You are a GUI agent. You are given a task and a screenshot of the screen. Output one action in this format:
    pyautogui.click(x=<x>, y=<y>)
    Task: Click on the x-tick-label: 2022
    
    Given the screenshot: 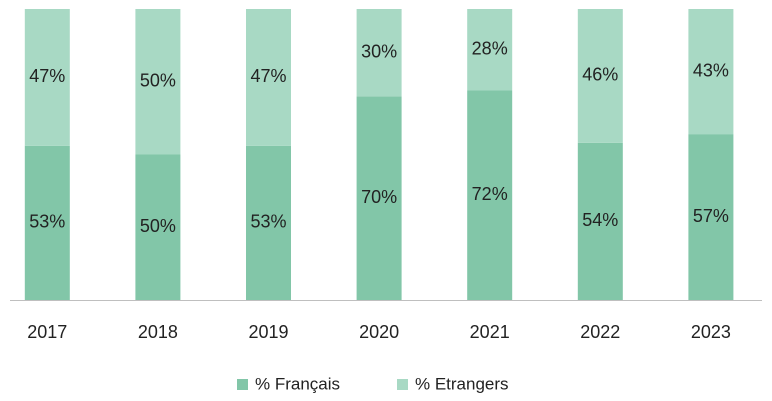 What is the action you would take?
    pyautogui.click(x=600, y=332)
    